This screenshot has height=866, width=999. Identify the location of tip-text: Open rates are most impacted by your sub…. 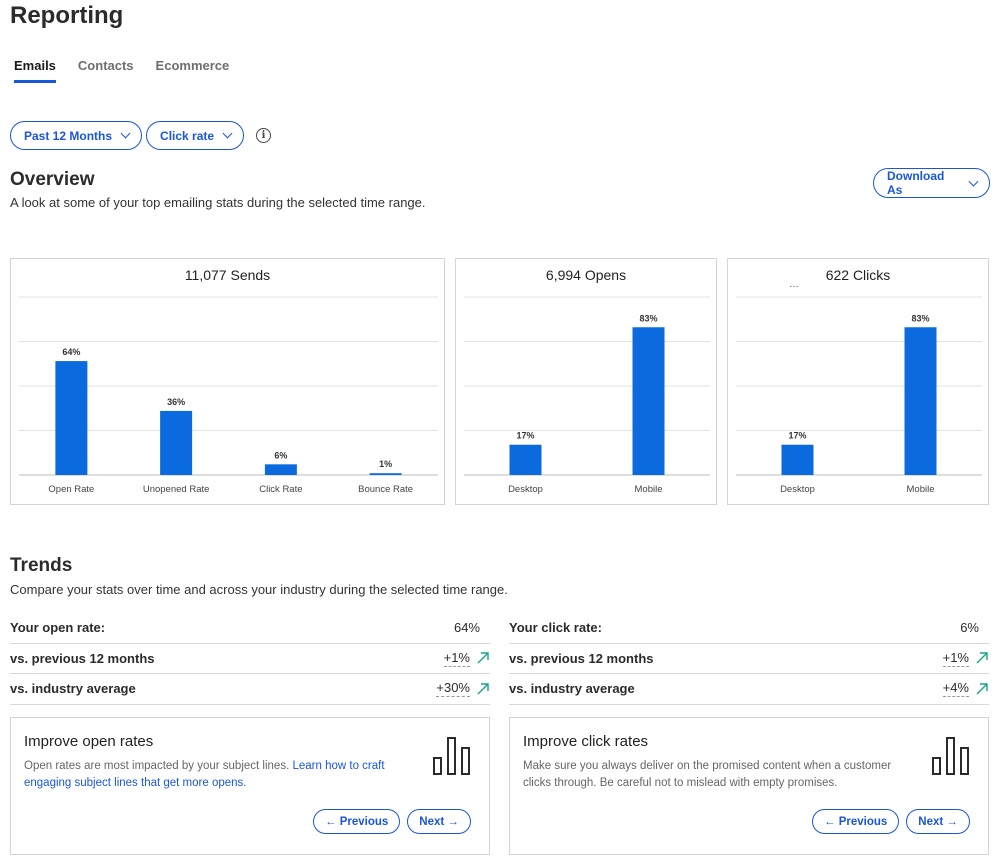
(157, 766).